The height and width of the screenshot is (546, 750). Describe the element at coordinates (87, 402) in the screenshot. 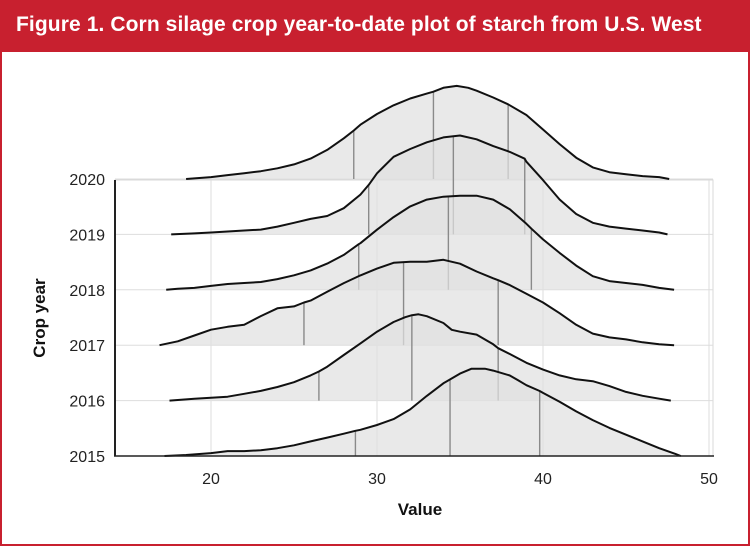

I see `y-tick-label: 2016` at that location.